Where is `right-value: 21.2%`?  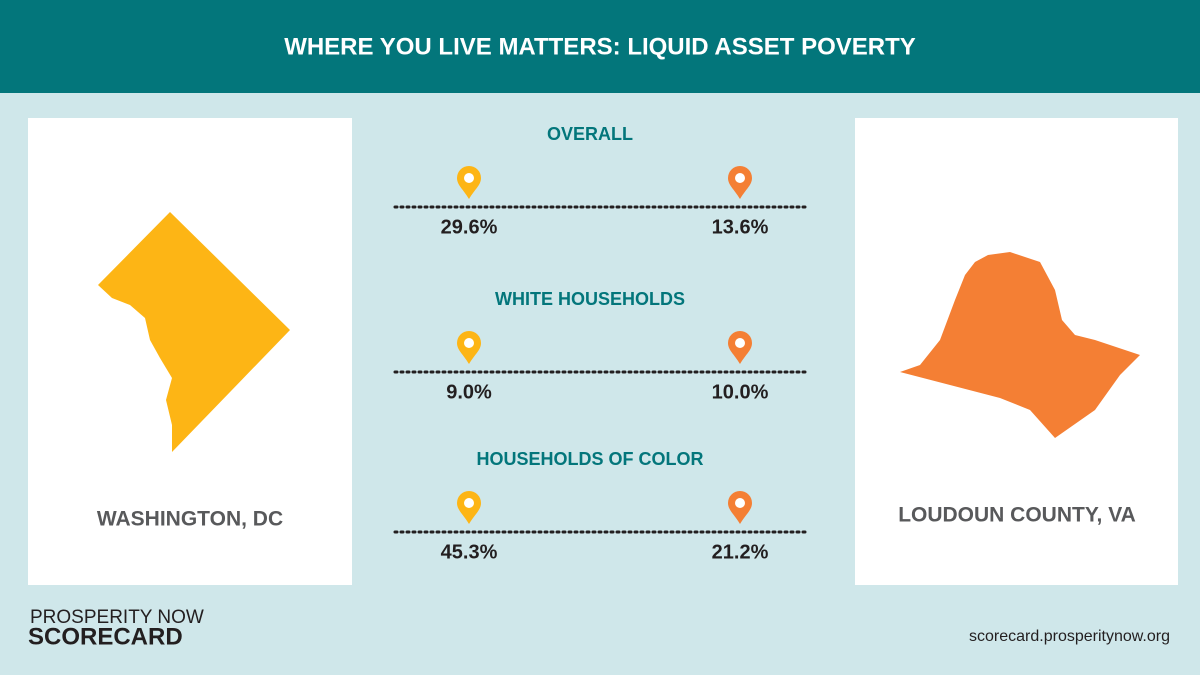
right-value: 21.2% is located at coordinates (740, 552).